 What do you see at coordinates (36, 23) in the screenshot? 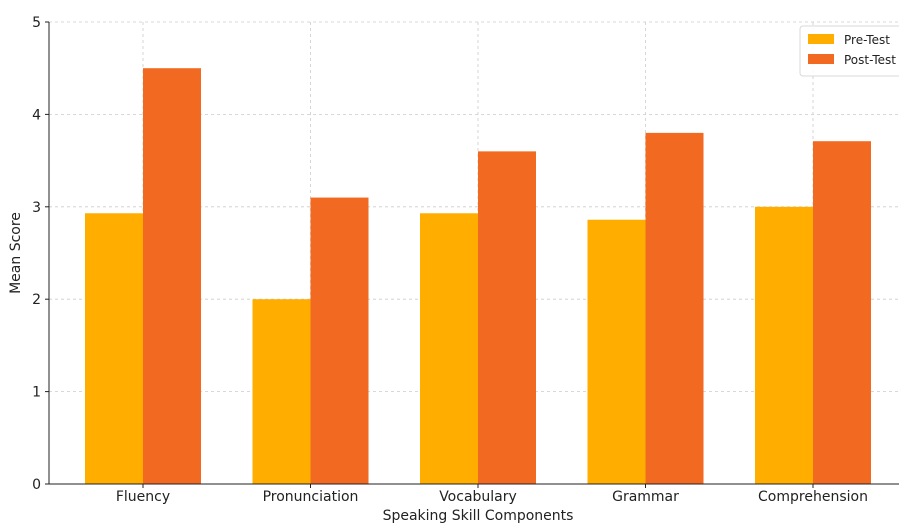
I see `y-tick-label: 5` at bounding box center [36, 23].